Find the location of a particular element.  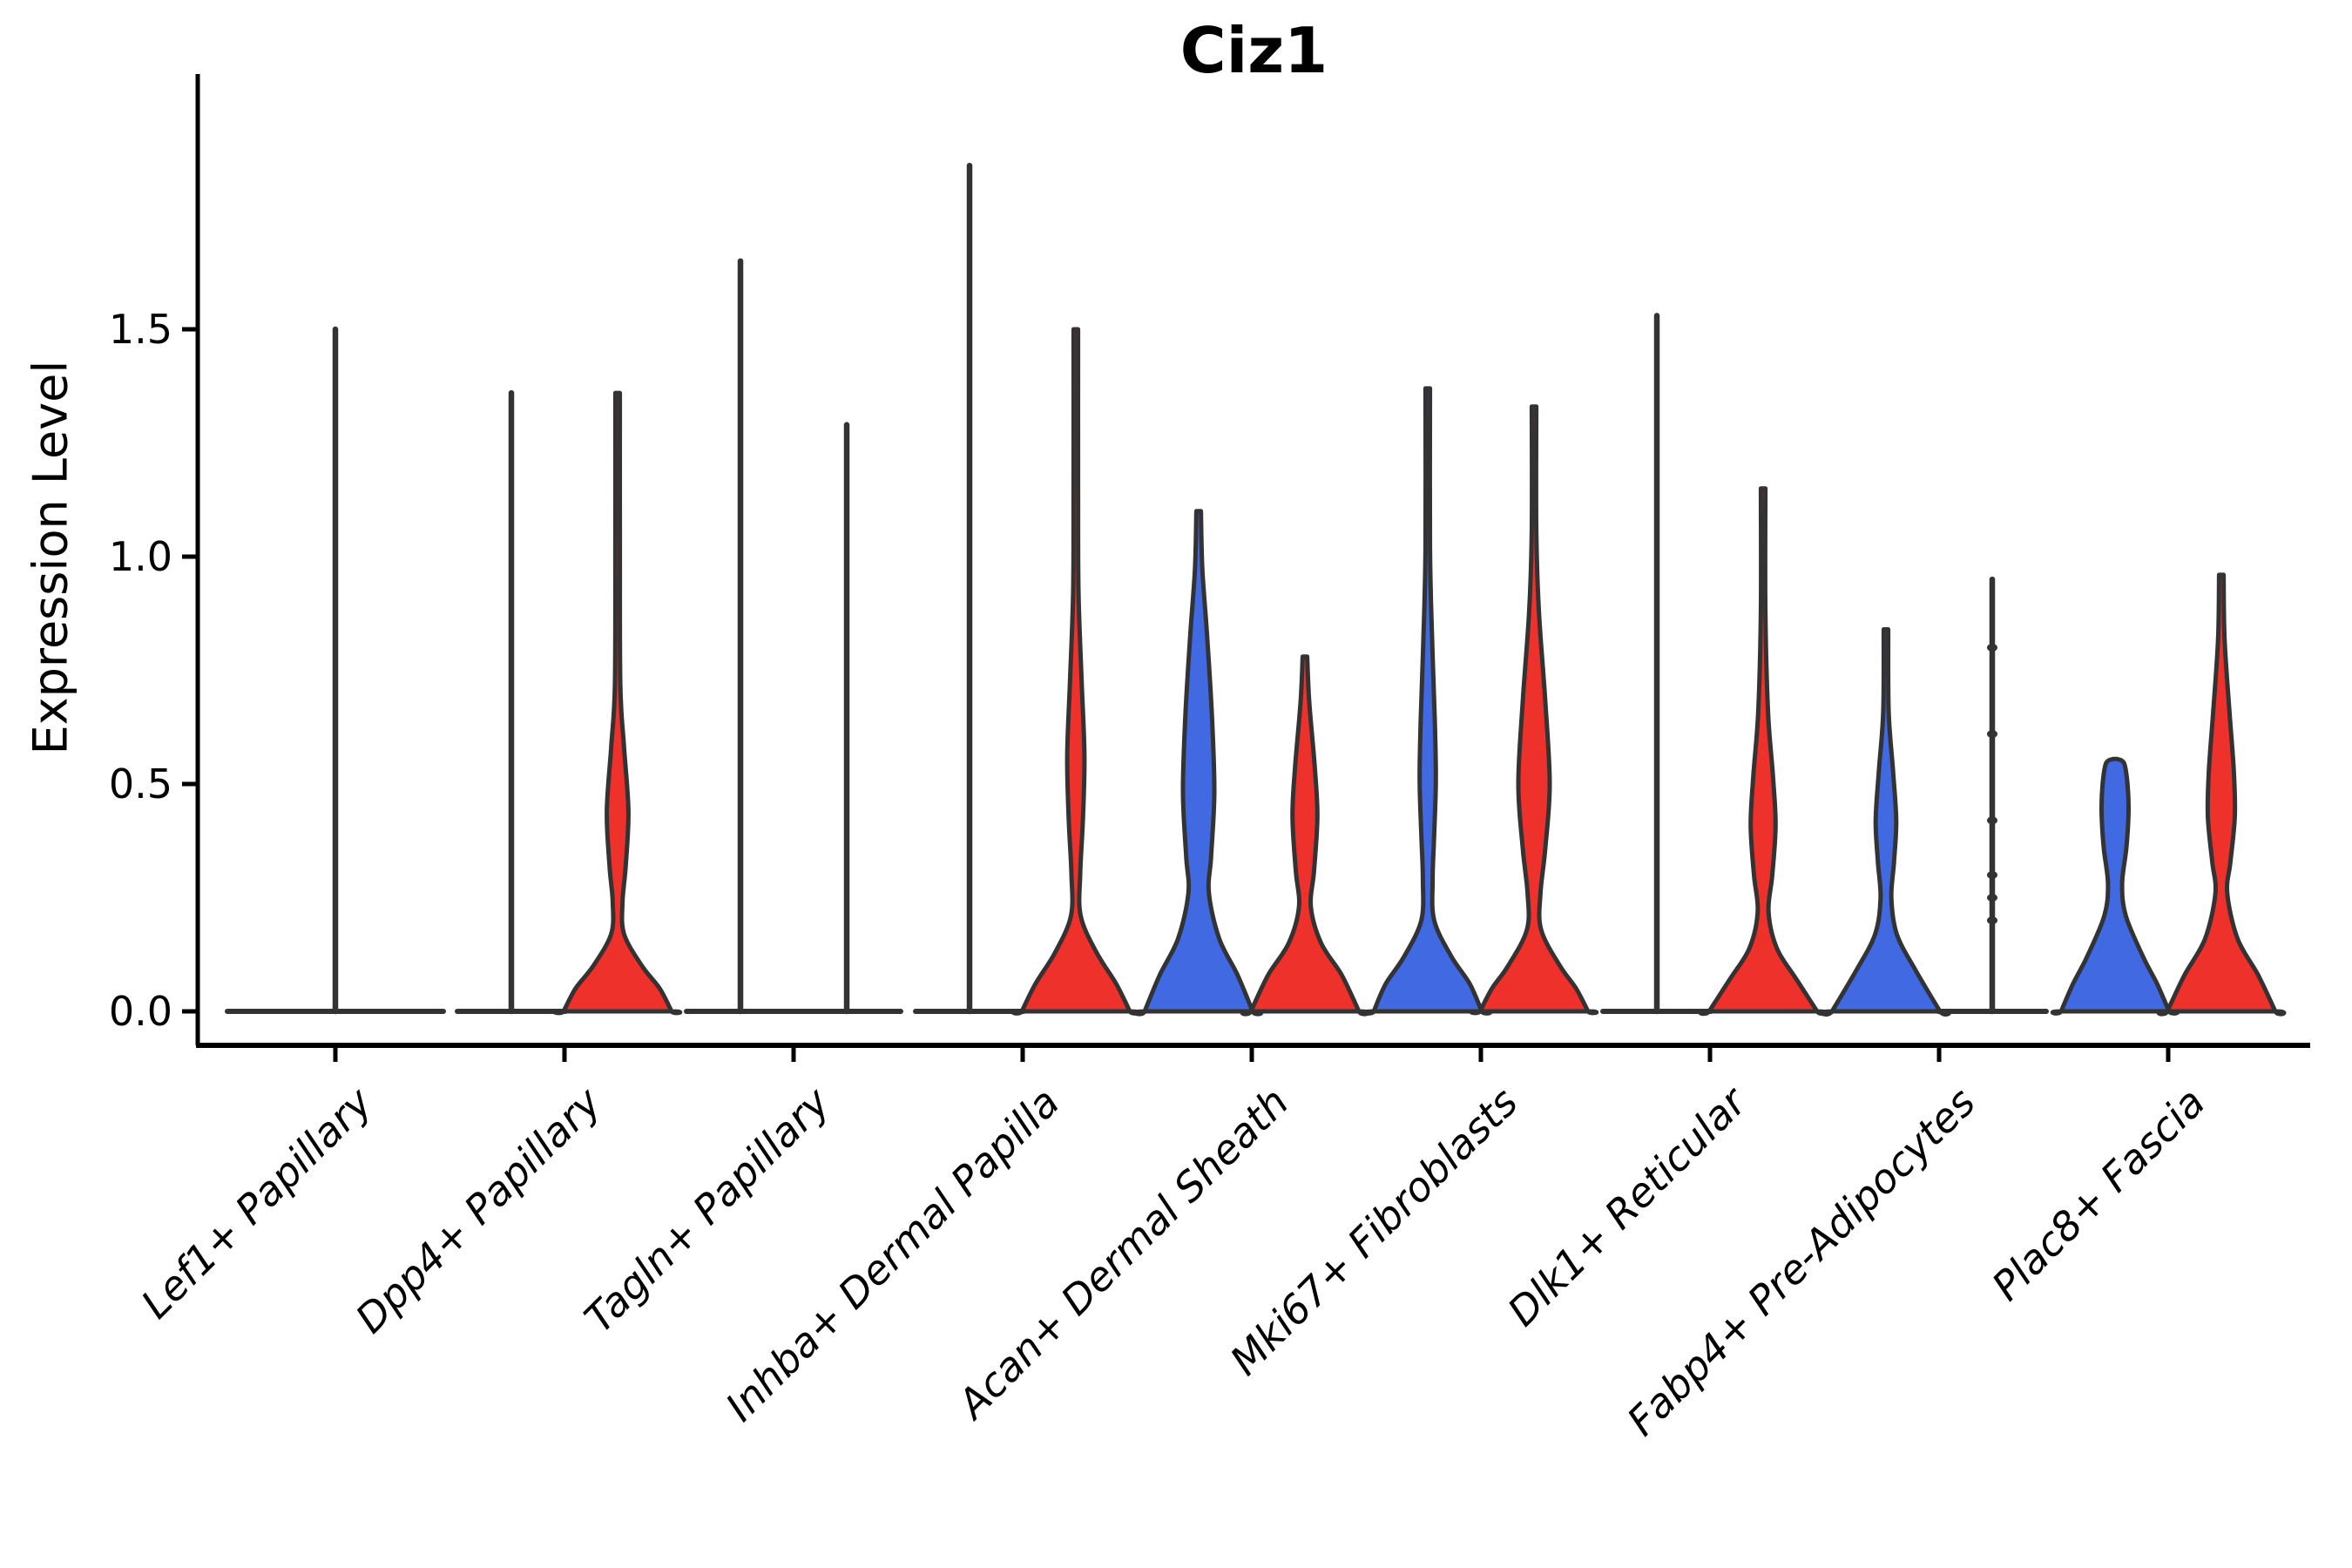

violin-cat5-red is located at coordinates (1305, 835).